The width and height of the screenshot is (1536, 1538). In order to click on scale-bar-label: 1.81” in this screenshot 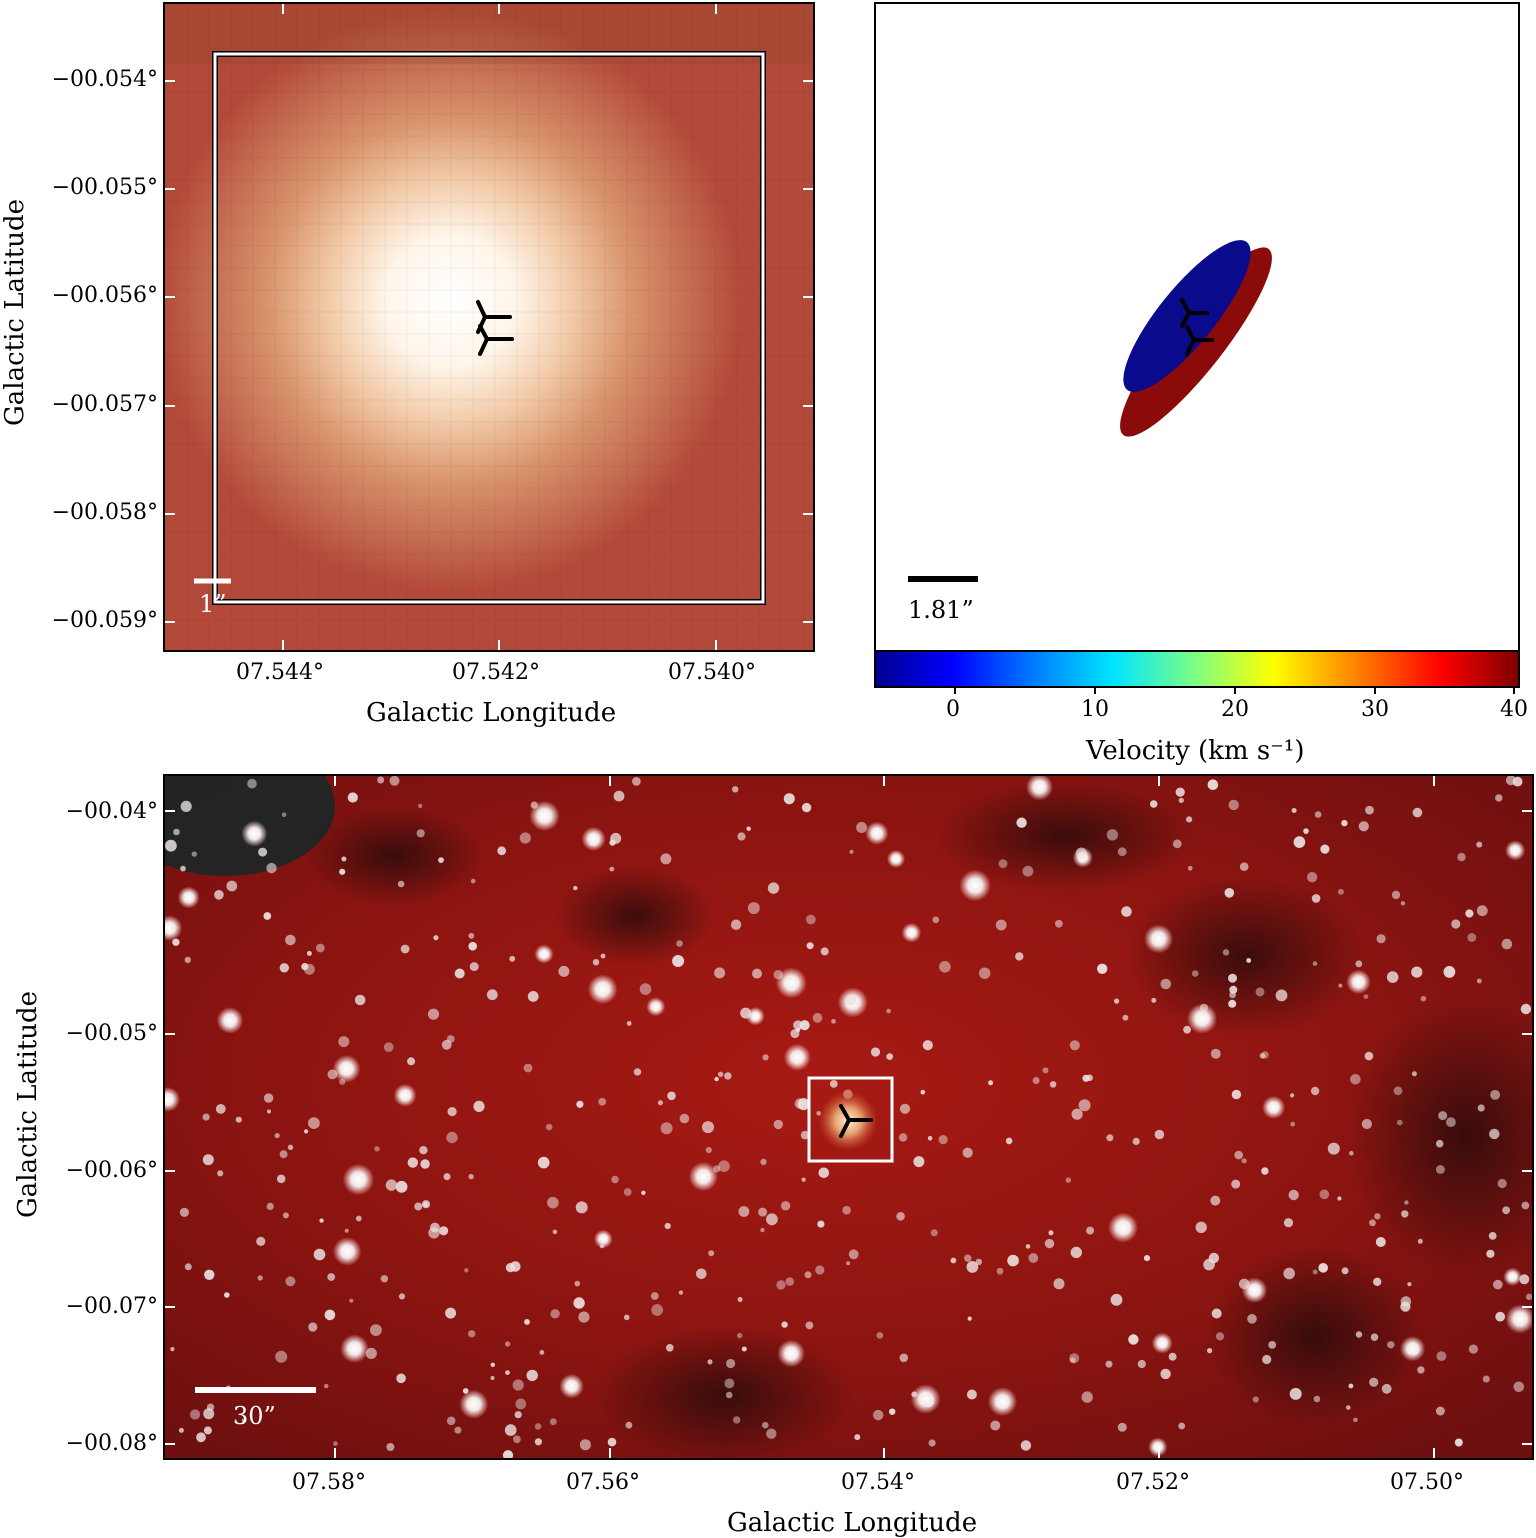, I will do `click(941, 610)`.